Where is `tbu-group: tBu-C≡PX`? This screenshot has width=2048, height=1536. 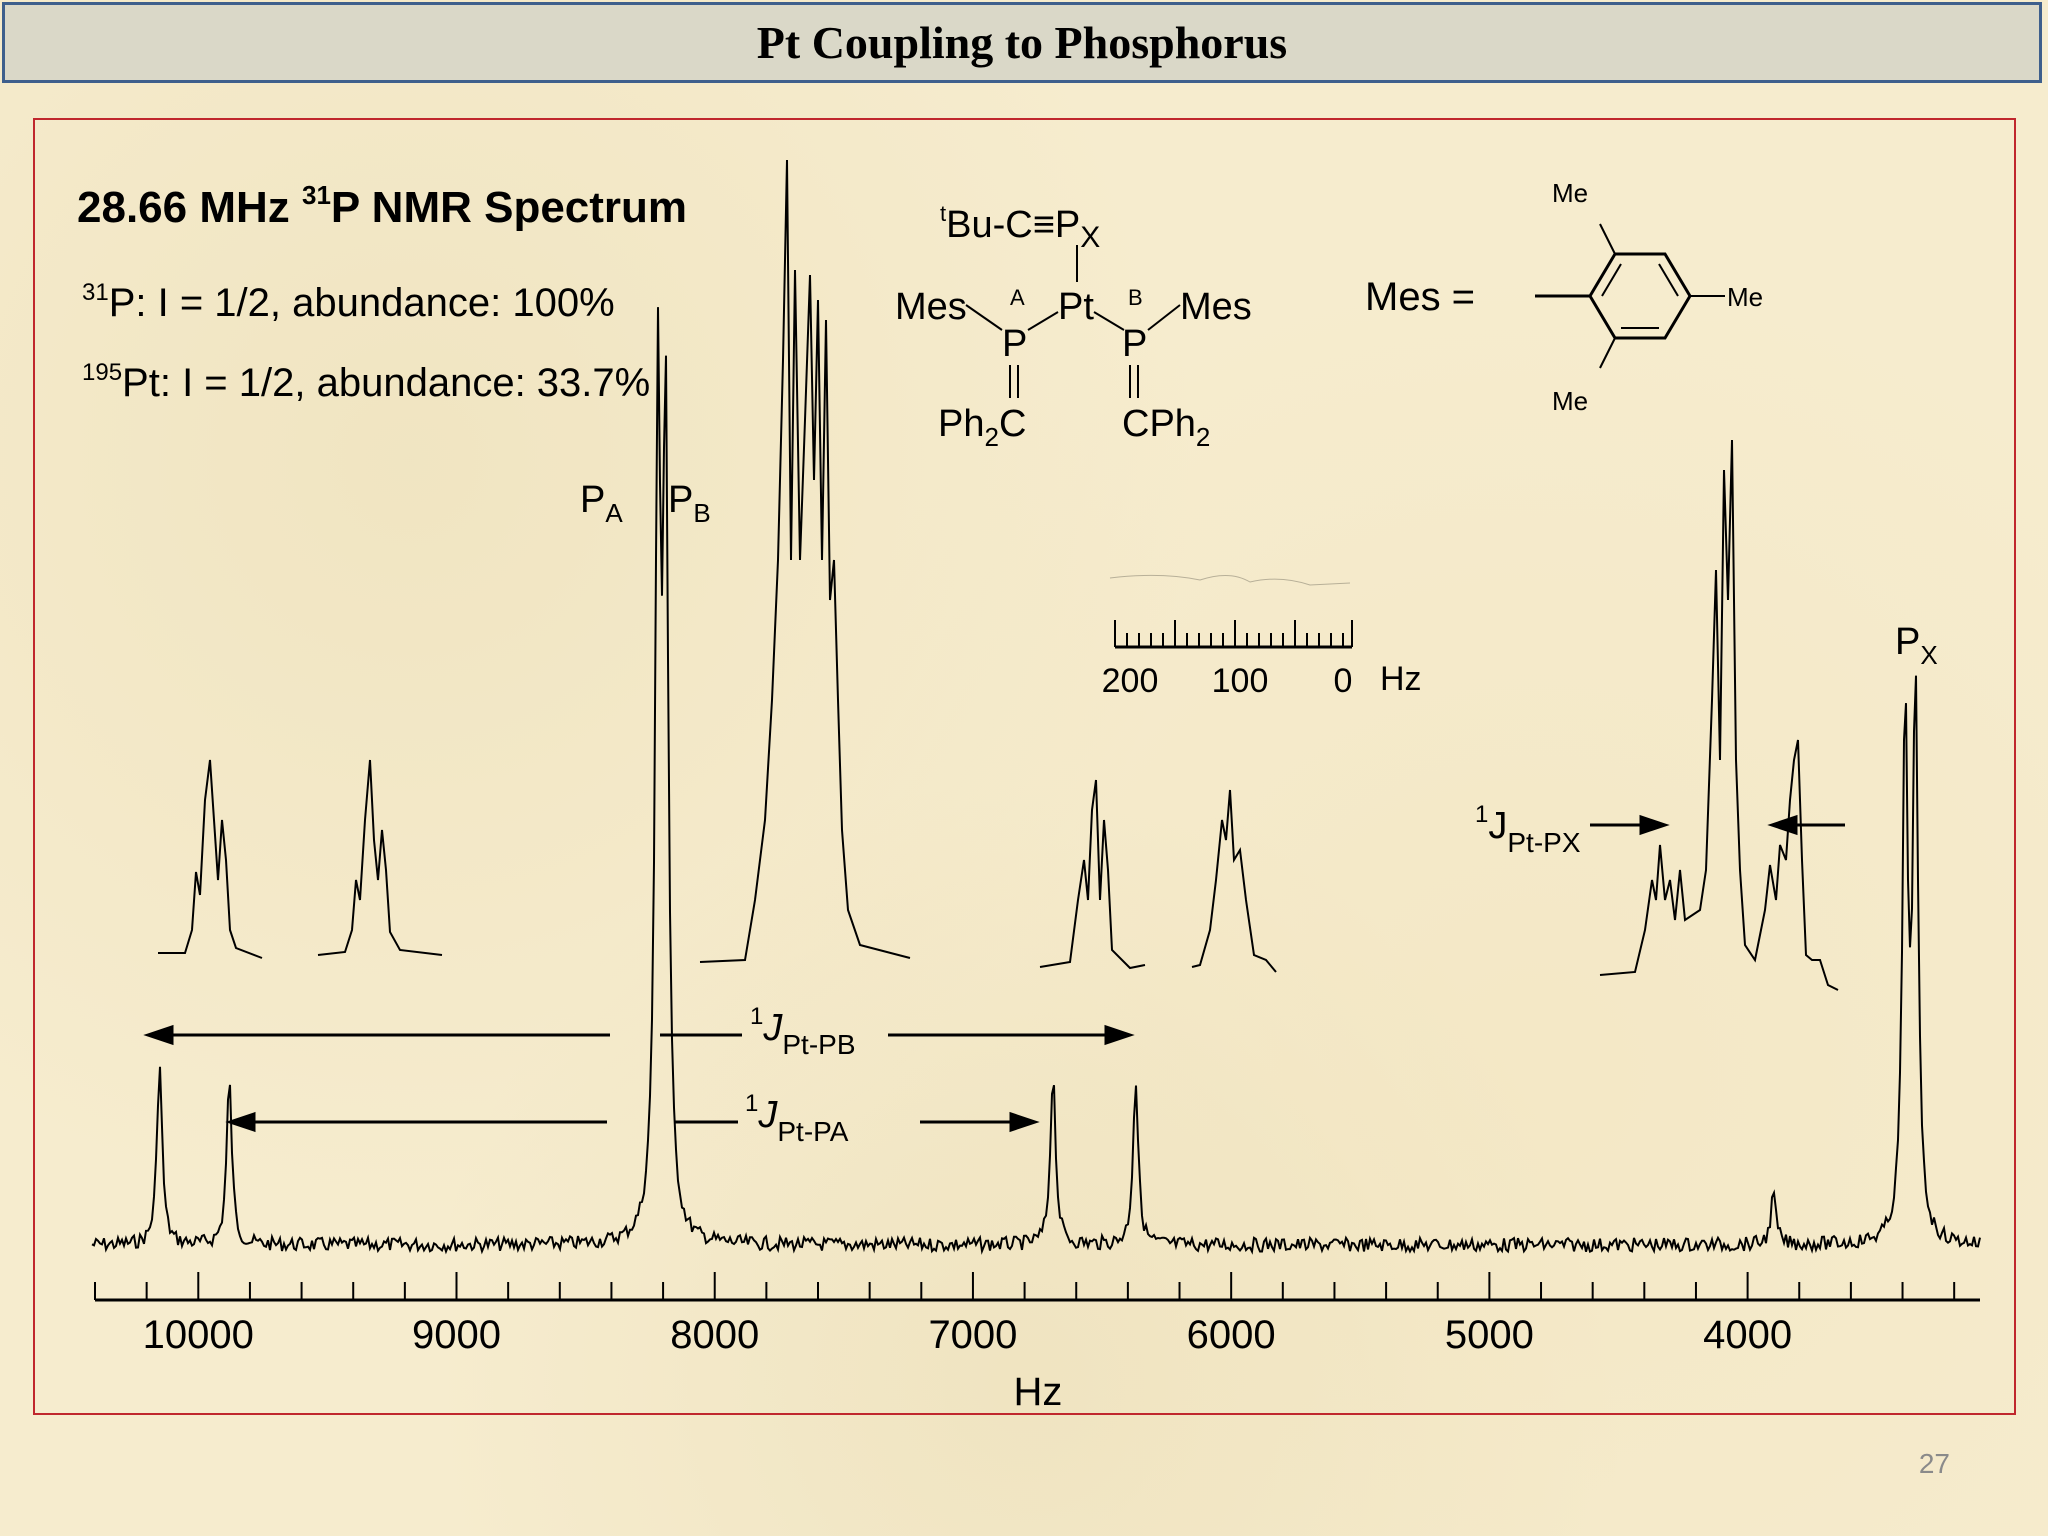 tbu-group: tBu-C≡PX is located at coordinates (1020, 227).